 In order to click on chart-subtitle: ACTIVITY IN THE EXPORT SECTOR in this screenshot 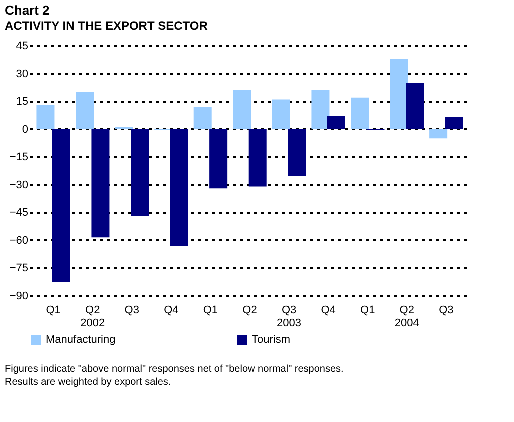, I will do `click(106, 26)`.